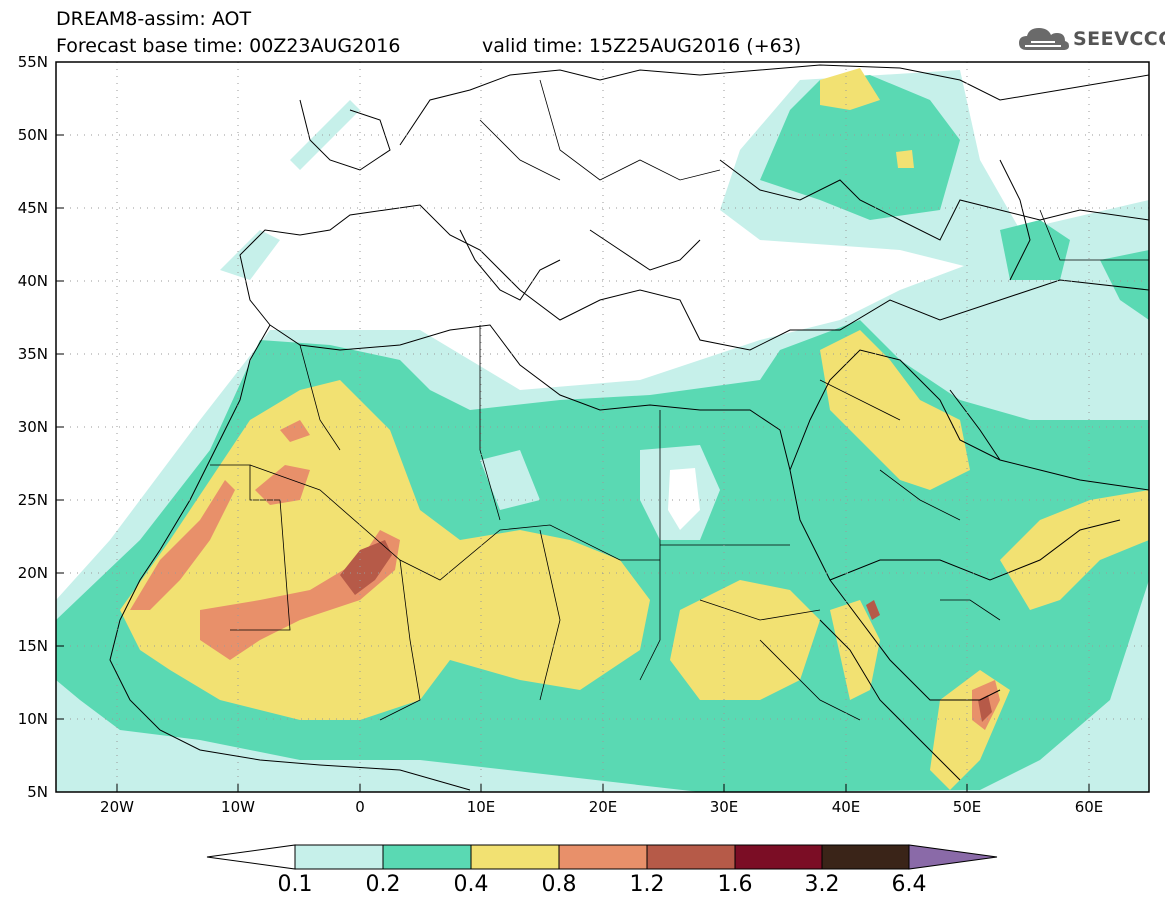 The image size is (1165, 905). I want to click on lon-label: 20E, so click(603, 807).